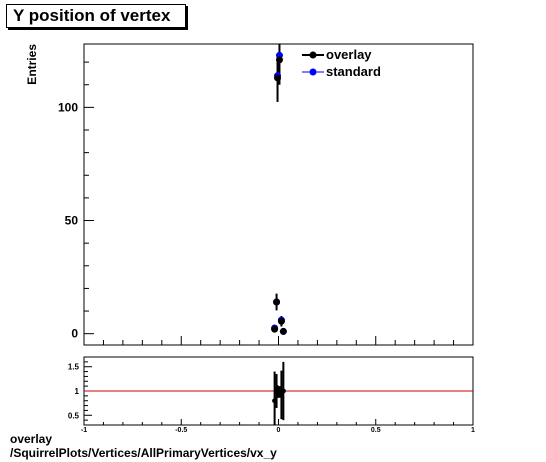 The width and height of the screenshot is (546, 462). Describe the element at coordinates (77, 391) in the screenshot. I see `ratio-y-tick-label: 1` at that location.